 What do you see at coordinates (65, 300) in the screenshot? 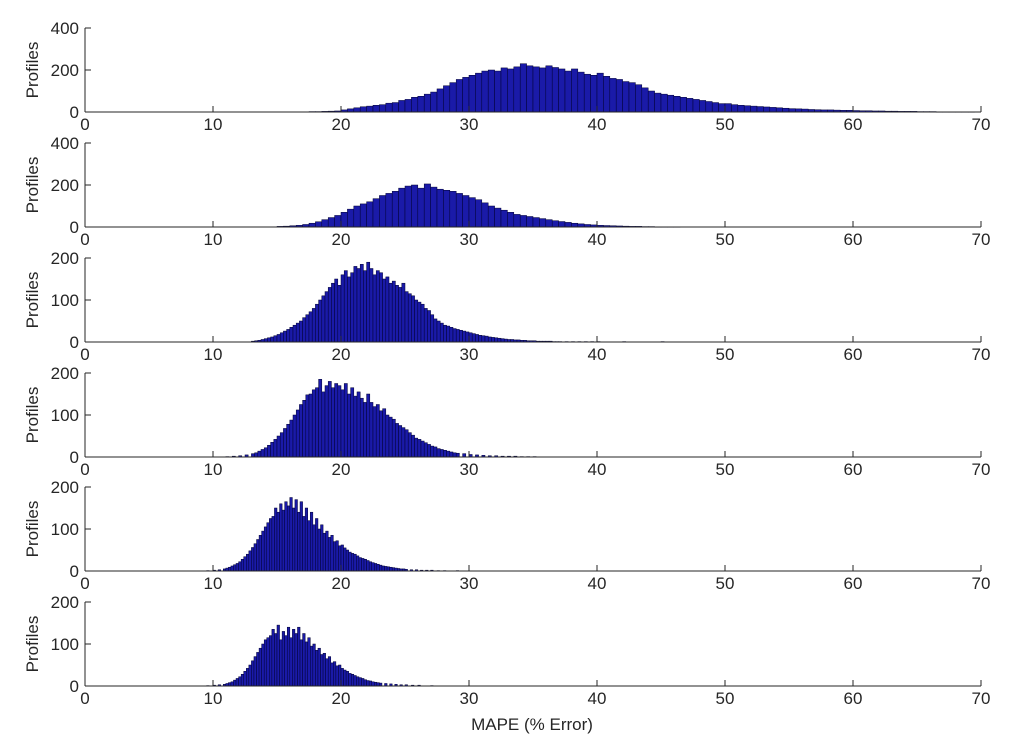
I see `y-tick-label: 100` at bounding box center [65, 300].